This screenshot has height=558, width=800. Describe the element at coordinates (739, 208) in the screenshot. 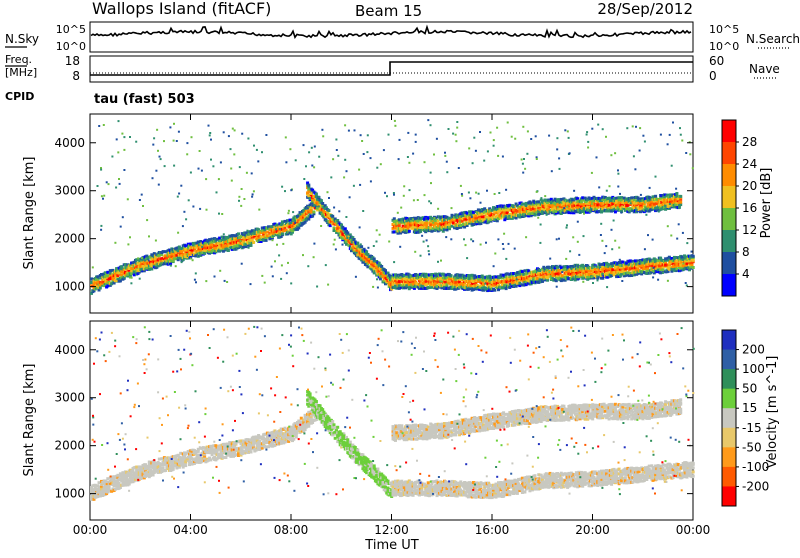

I see `power-colorbar: 28 24 20 16 12 8 4` at that location.